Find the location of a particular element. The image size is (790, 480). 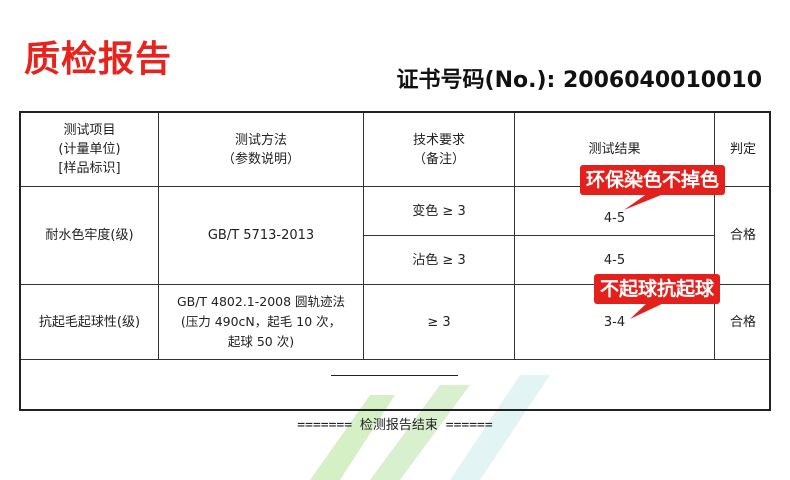

requirement-value: 沾色 ≥ 3 is located at coordinates (439, 260).